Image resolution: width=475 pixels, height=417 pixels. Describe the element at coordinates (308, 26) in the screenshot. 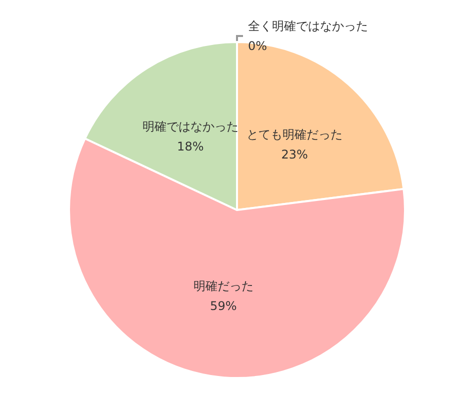

I see `category-label: 全く明確ではなかった` at that location.